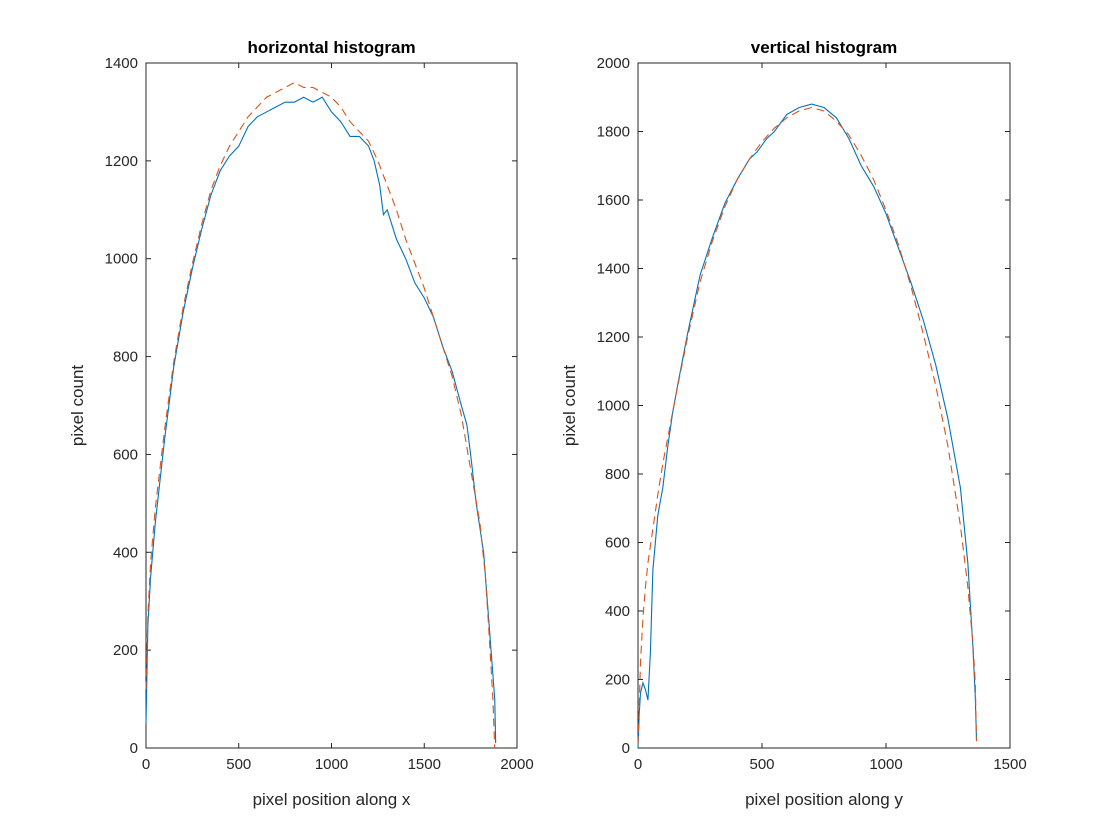 The width and height of the screenshot is (1120, 840). I want to click on y-tick-label: 1600, so click(613, 200).